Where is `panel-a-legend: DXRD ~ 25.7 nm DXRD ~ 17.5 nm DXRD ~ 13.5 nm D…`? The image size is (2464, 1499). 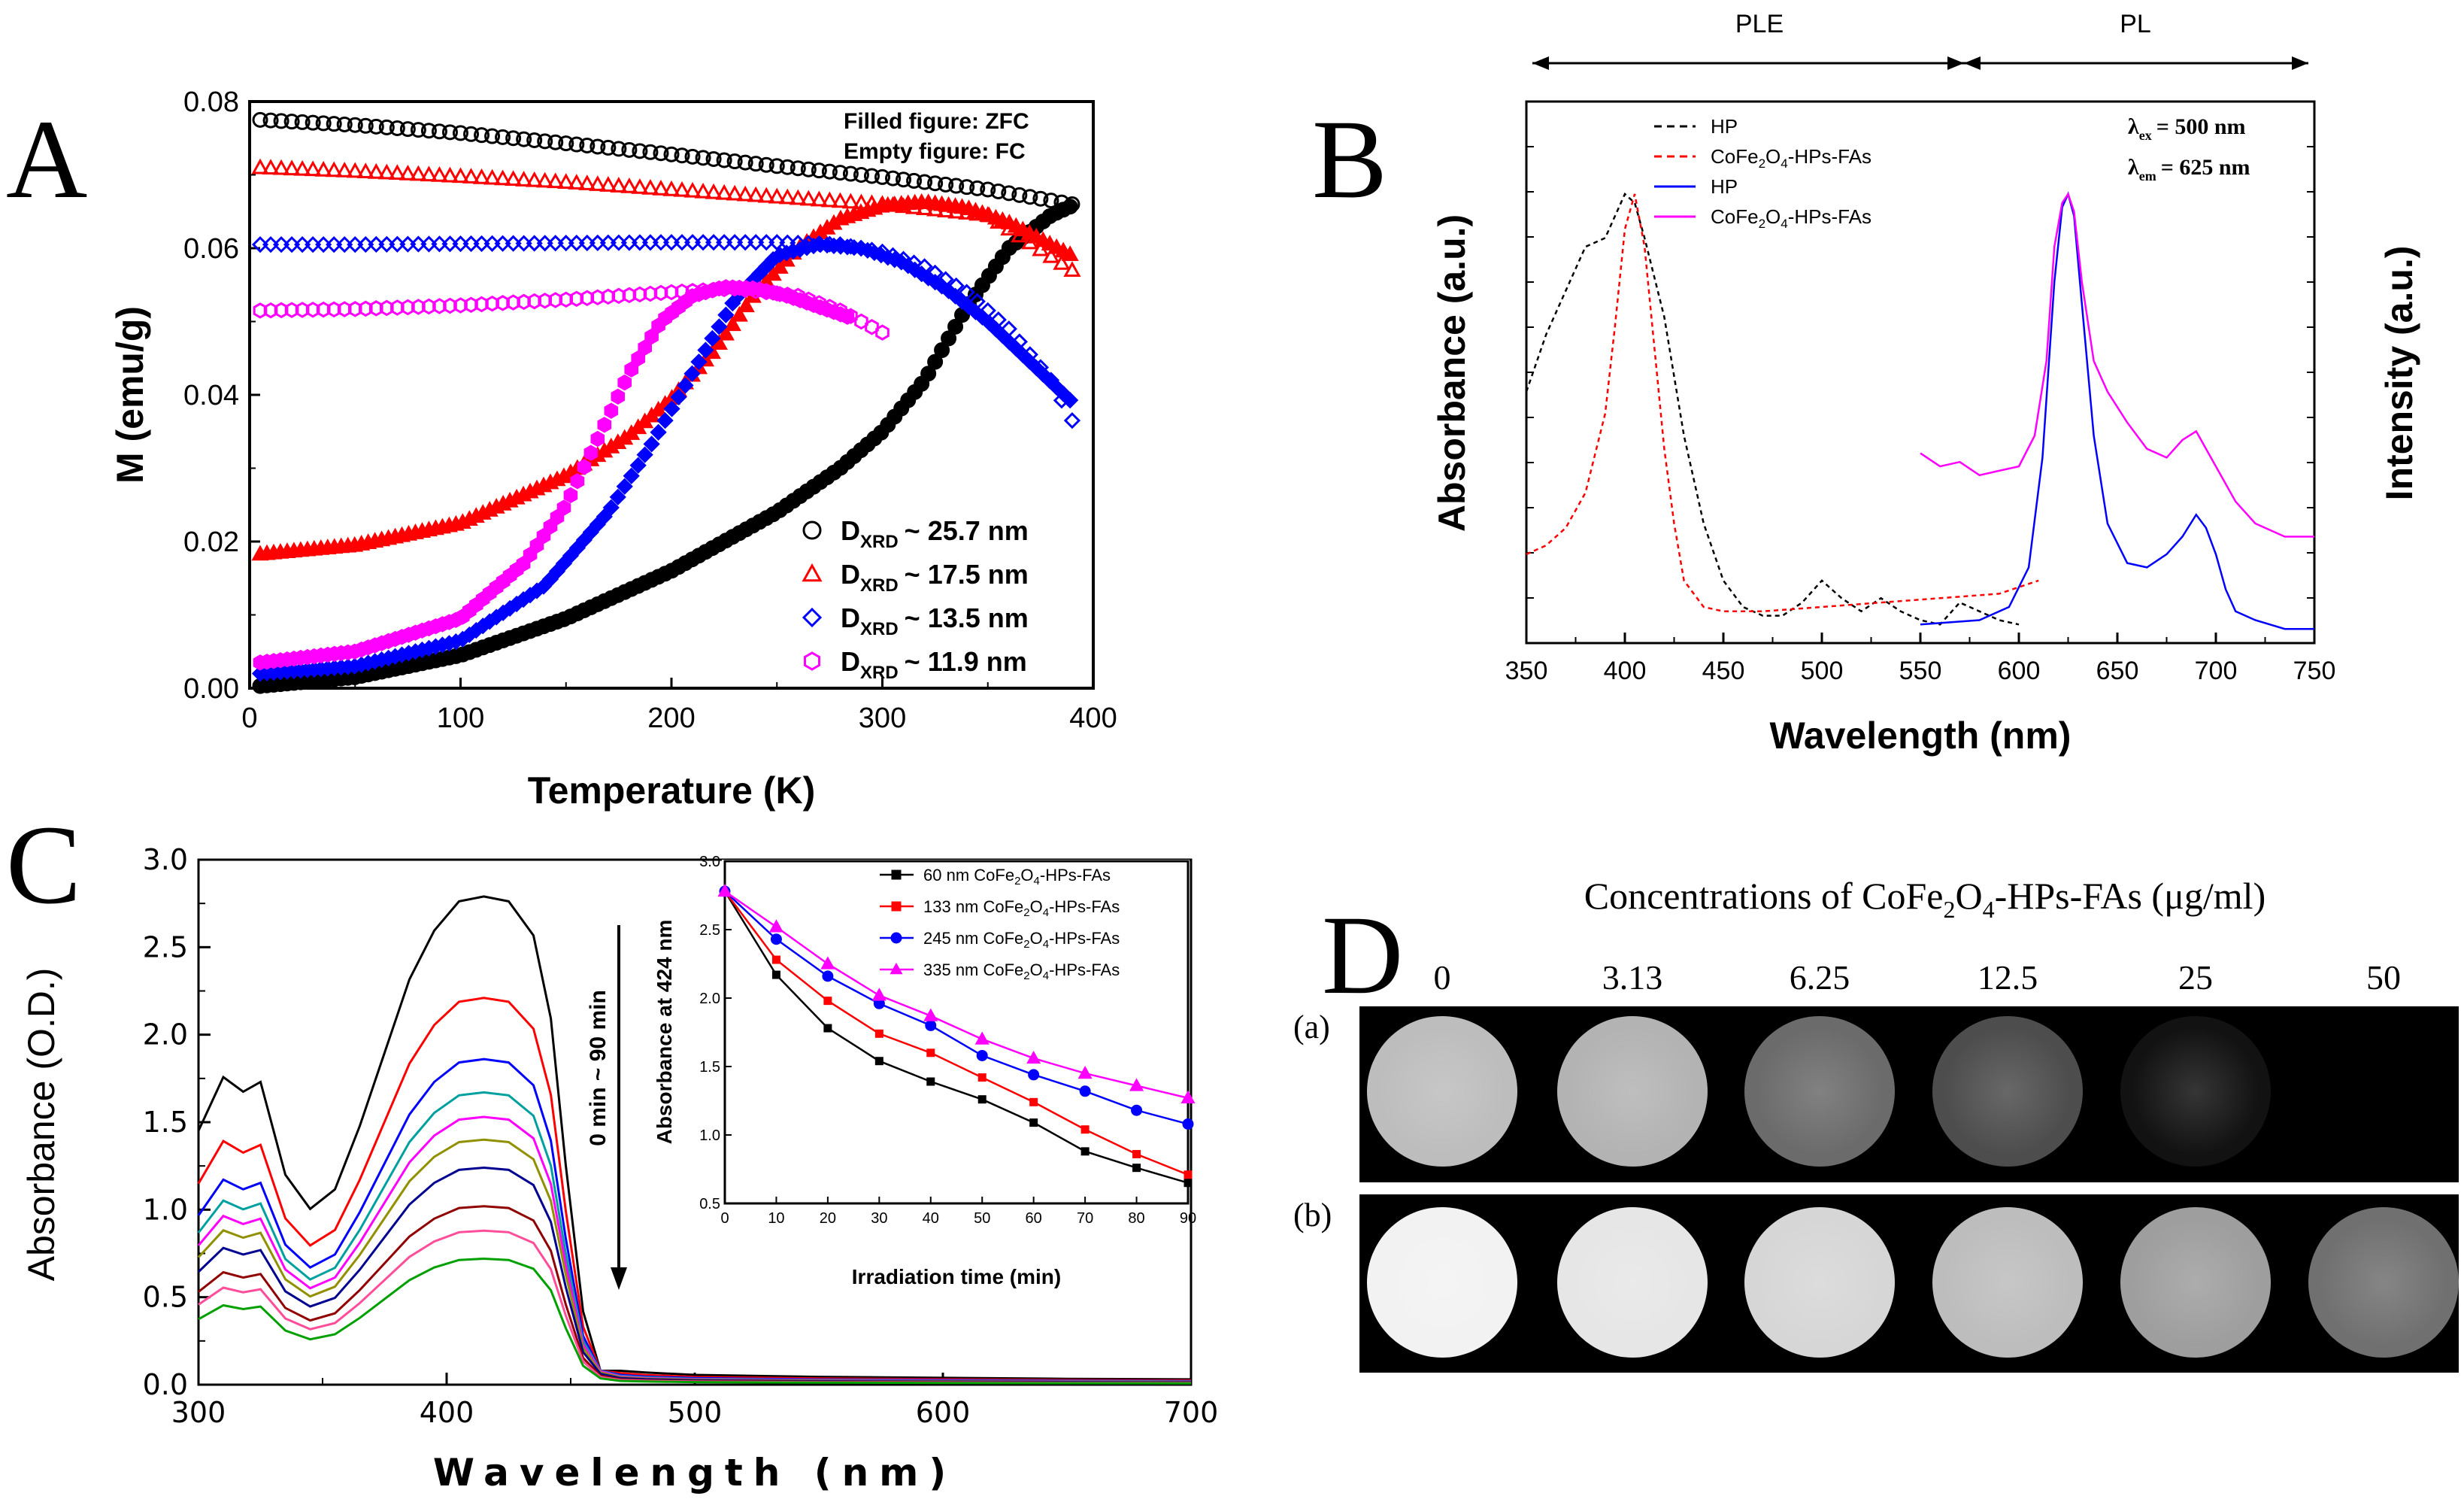 panel-a-legend: DXRD ~ 25.7 nm DXRD ~ 17.5 nm DXRD ~ 13.5 nm D… is located at coordinates (915, 599).